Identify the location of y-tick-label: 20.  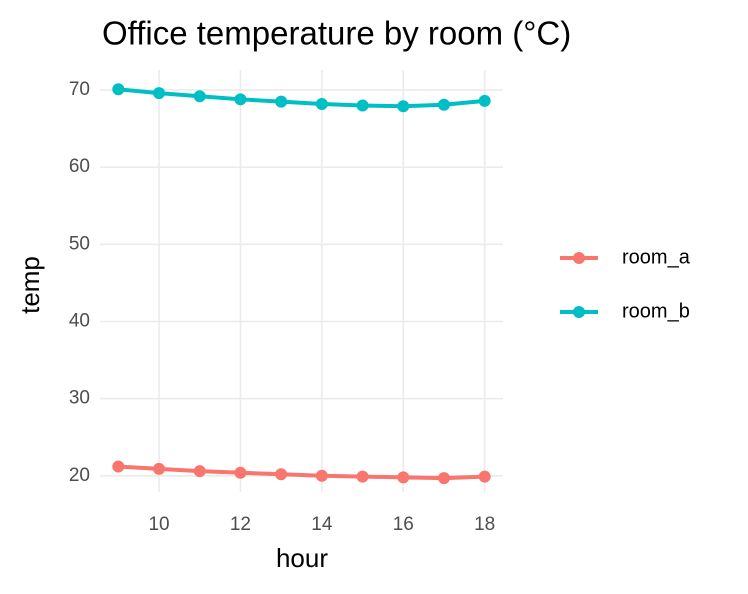
(79, 475).